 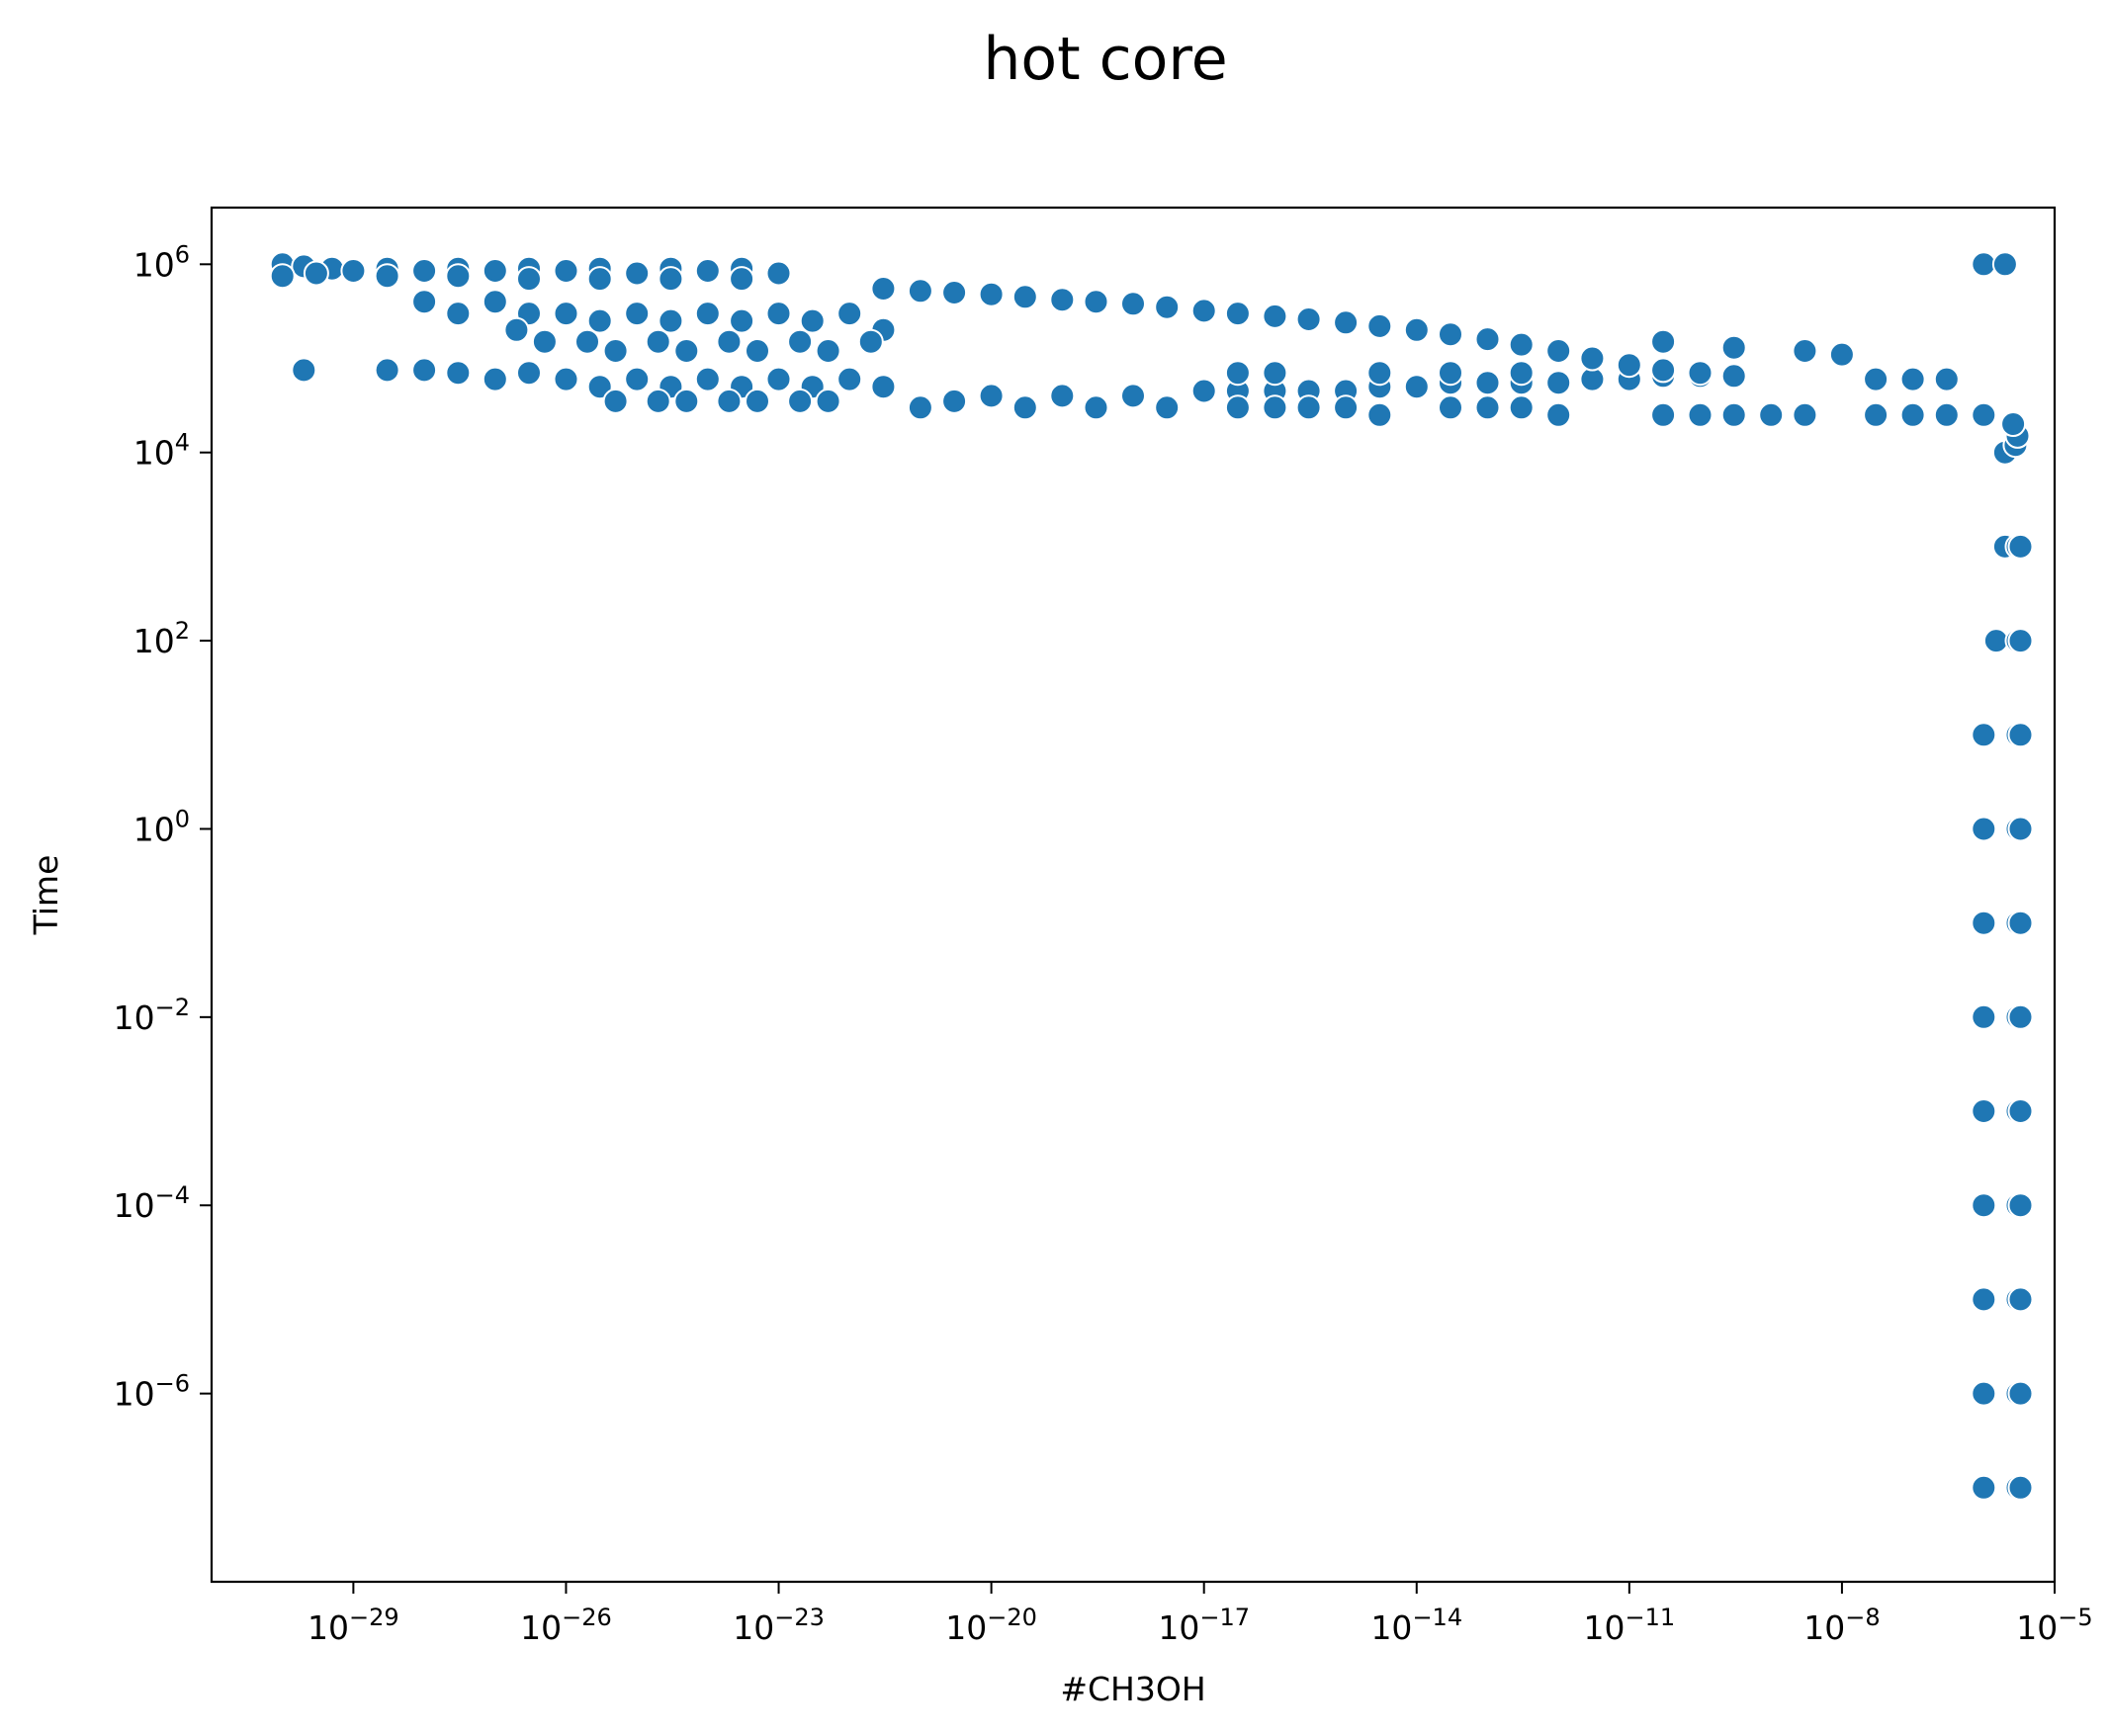 What do you see at coordinates (779, 1625) in the screenshot?
I see `x-tick-label: 10−23` at bounding box center [779, 1625].